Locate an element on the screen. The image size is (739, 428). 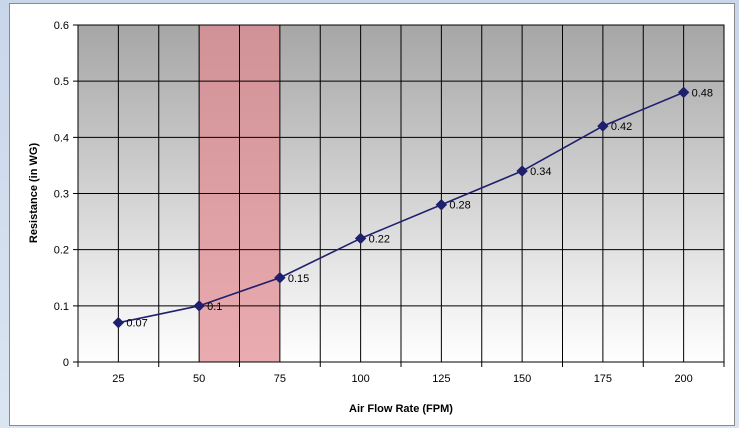
x-tick-label: 50 is located at coordinates (199, 379).